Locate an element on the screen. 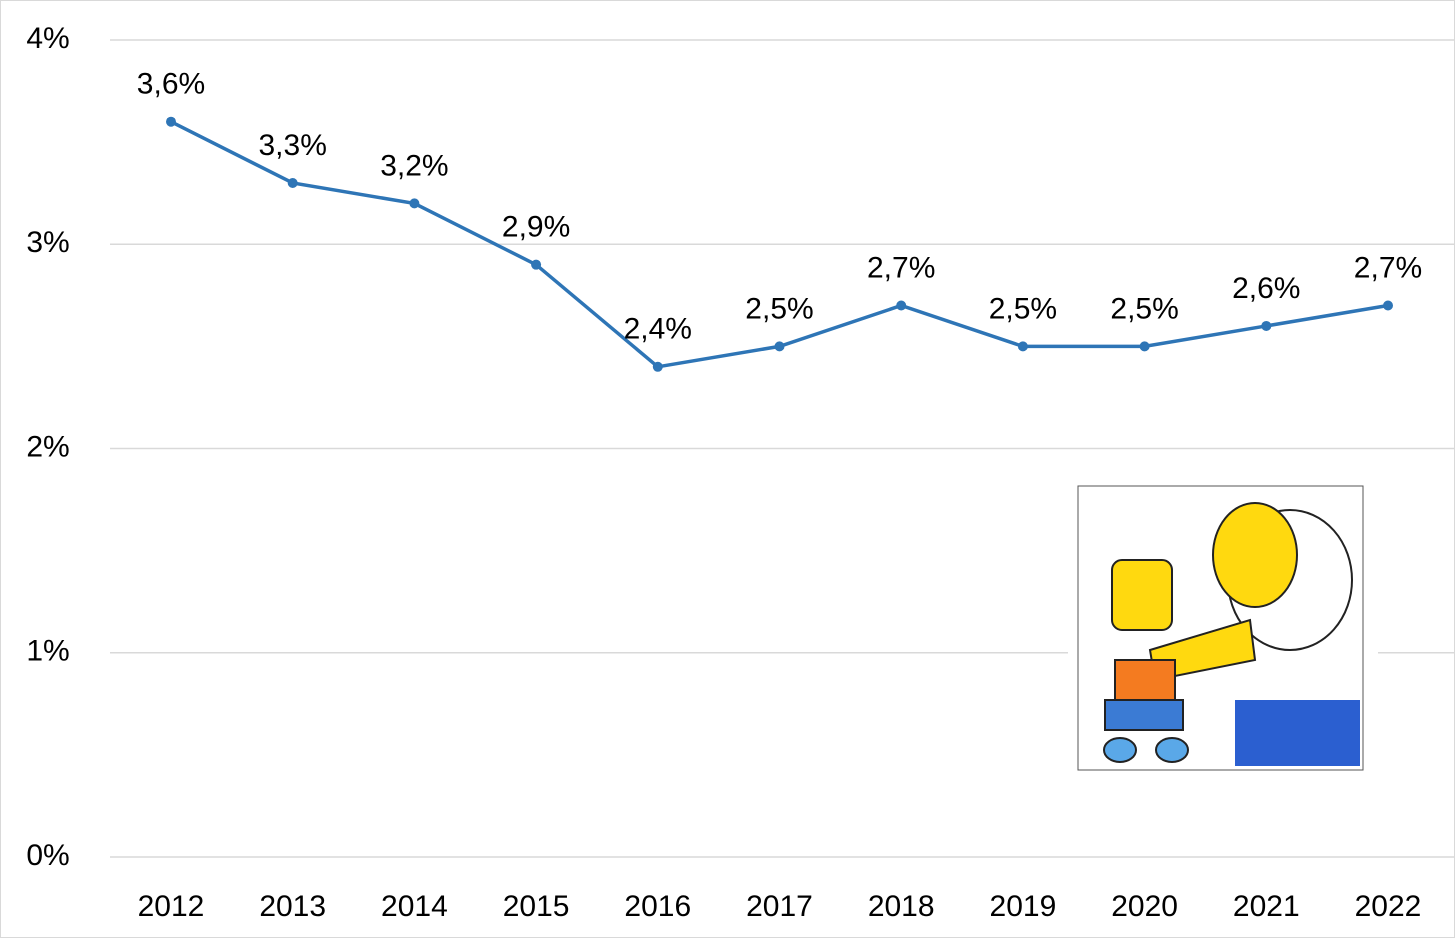 This screenshot has height=938, width=1455. y-tick-label: 2% is located at coordinates (47, 446).